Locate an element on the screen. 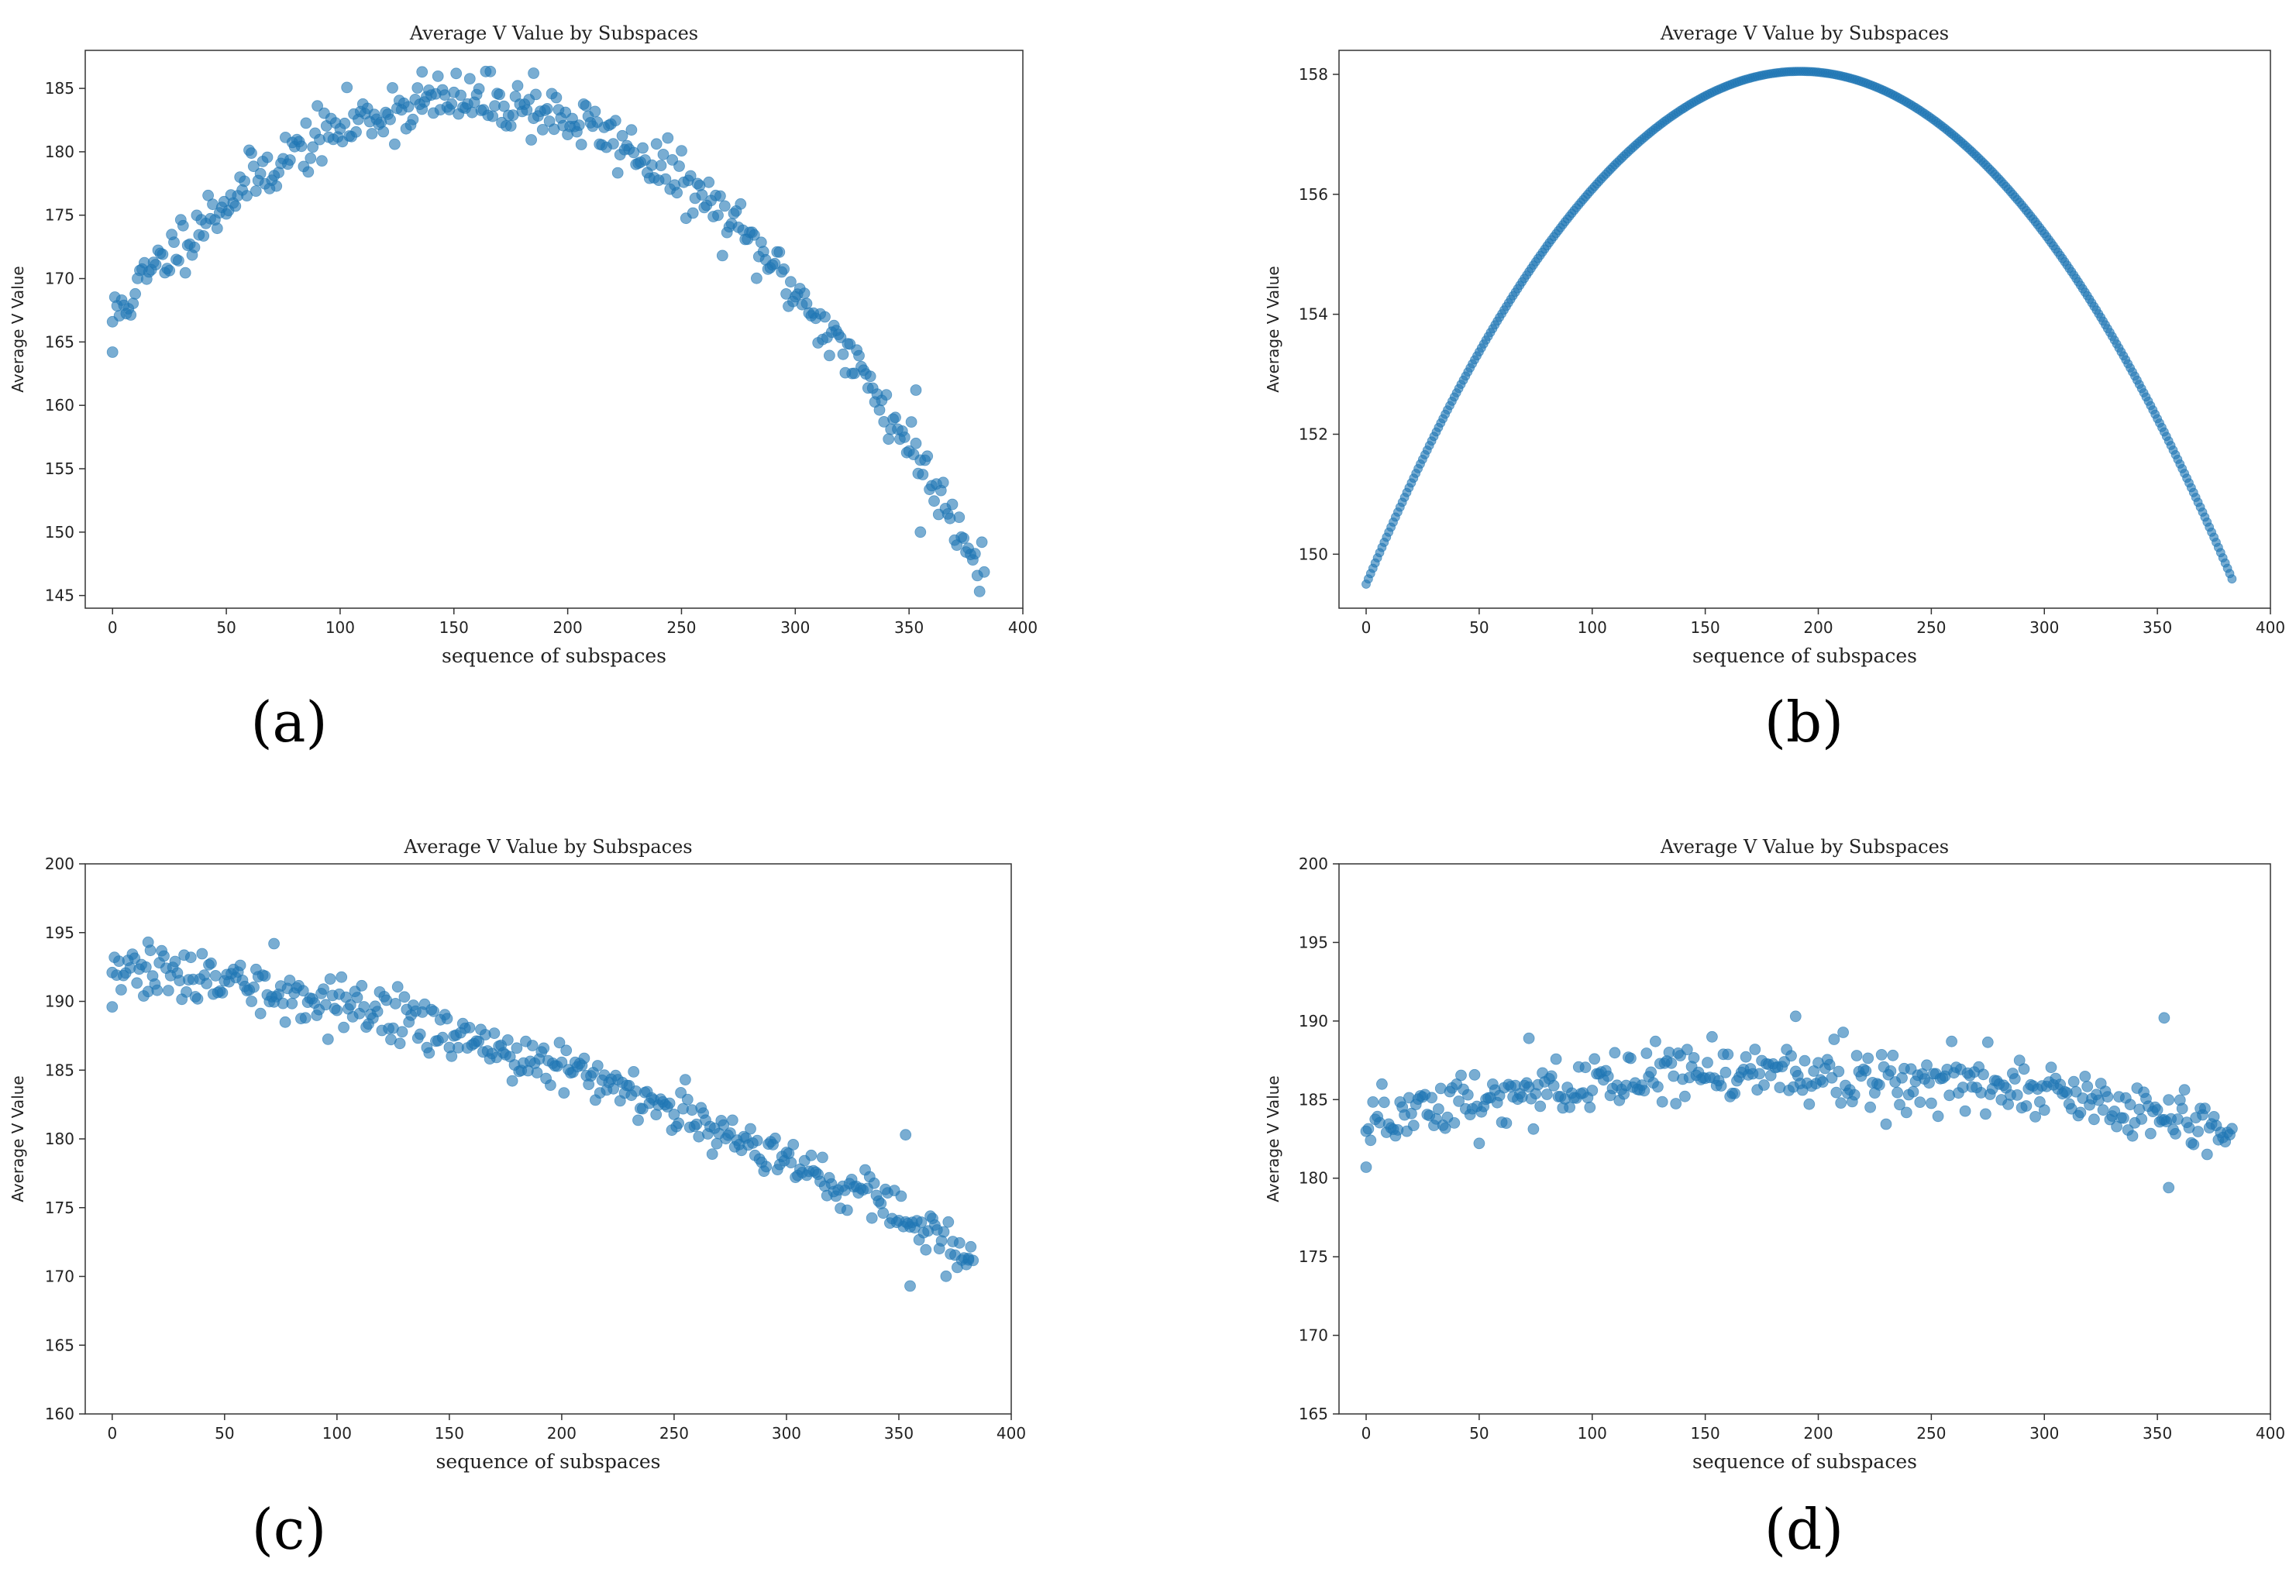  figure-label-d: (d) is located at coordinates (1804, 1529).